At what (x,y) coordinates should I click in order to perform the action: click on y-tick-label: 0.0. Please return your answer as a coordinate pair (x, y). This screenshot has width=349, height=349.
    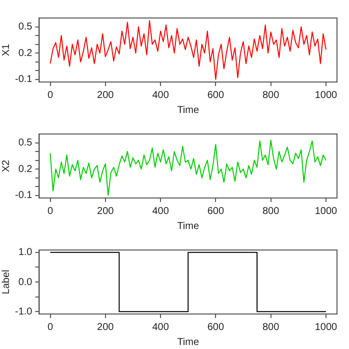
    Looking at the image, I should click on (25, 282).